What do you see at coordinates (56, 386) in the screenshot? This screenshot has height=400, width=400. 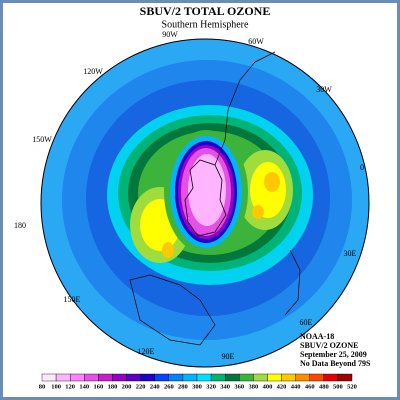 I see `colorbar-label: 100` at bounding box center [56, 386].